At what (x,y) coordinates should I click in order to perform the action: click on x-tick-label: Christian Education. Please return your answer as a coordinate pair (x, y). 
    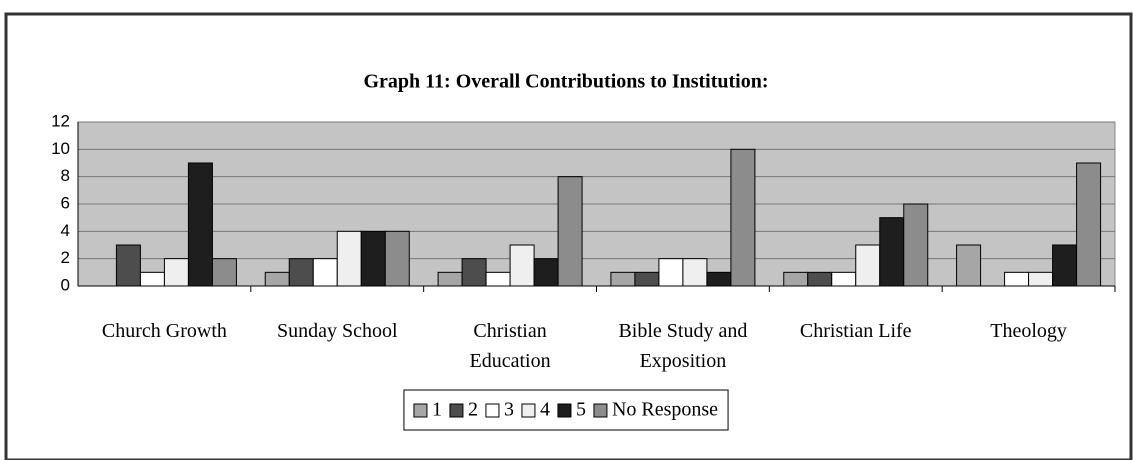
    Looking at the image, I should click on (510, 346).